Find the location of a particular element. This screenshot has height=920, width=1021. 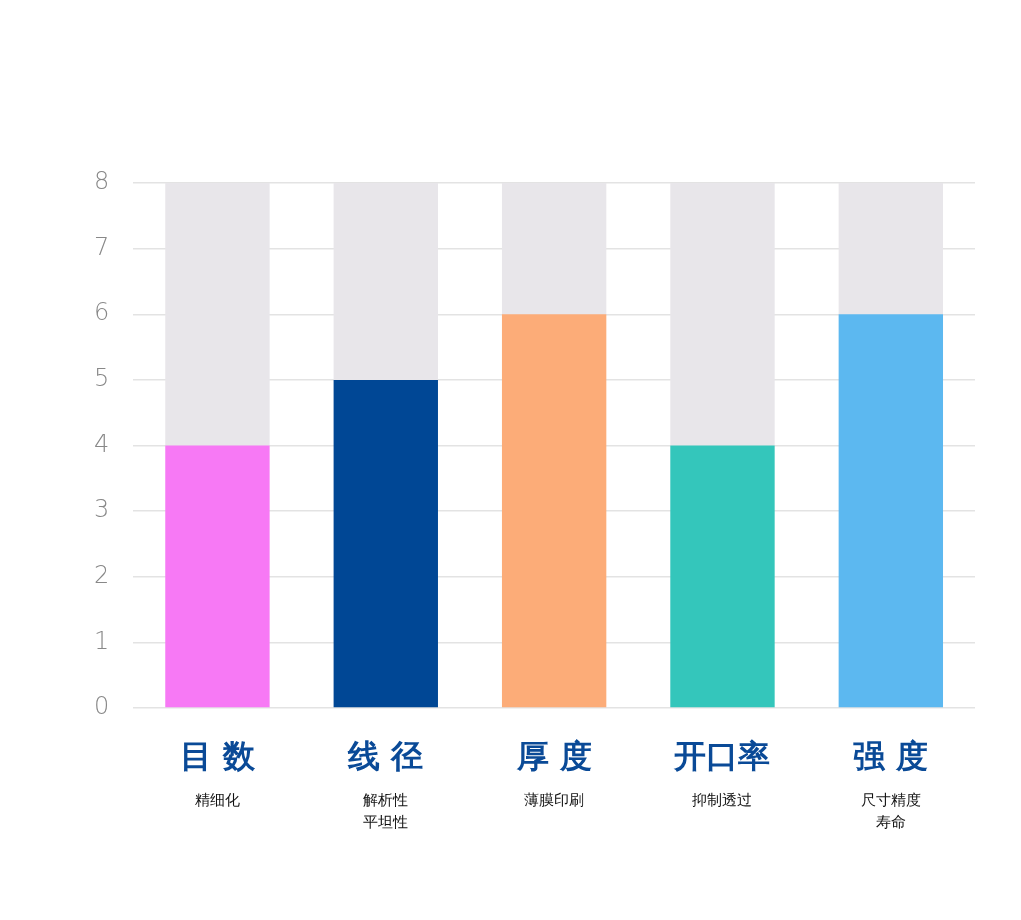

x-tick-label: 开口率 is located at coordinates (722, 756).